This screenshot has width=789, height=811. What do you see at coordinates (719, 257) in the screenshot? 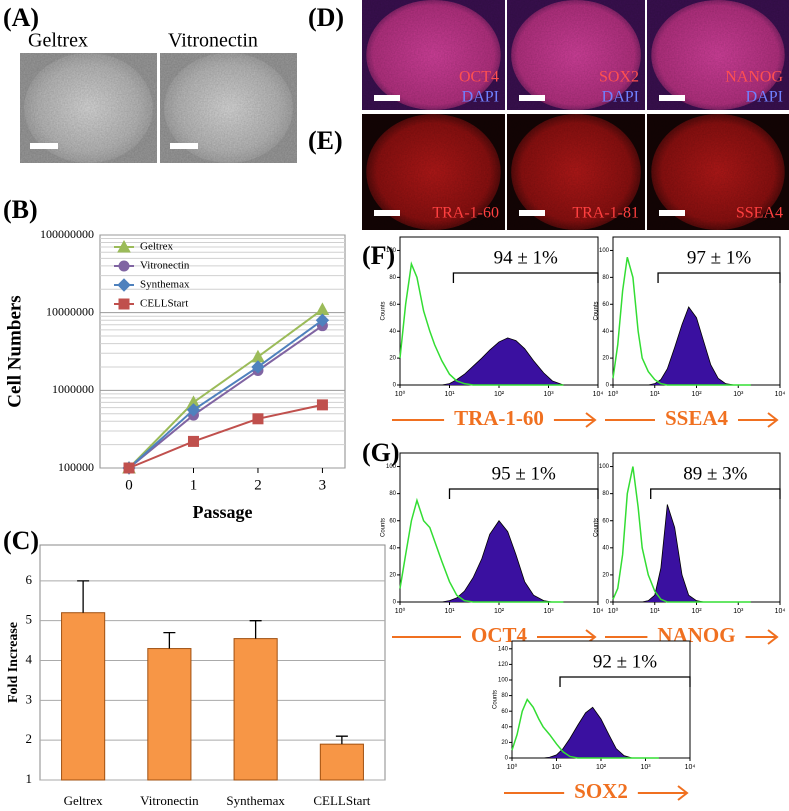
I see `gate-annotation: 97 ± 1%` at bounding box center [719, 257].